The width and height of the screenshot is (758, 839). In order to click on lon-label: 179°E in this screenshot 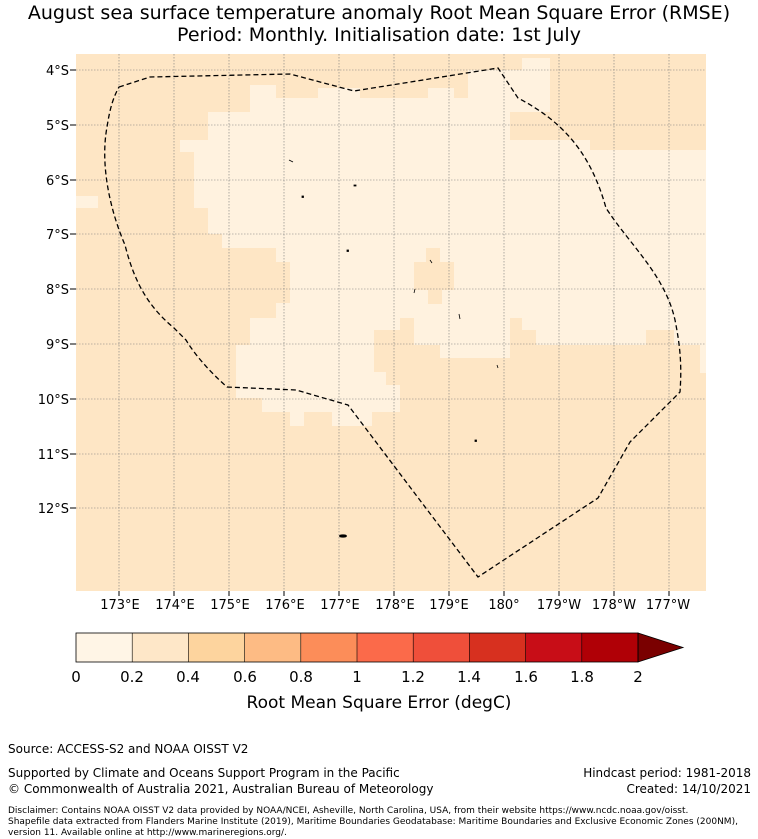, I will do `click(449, 605)`.